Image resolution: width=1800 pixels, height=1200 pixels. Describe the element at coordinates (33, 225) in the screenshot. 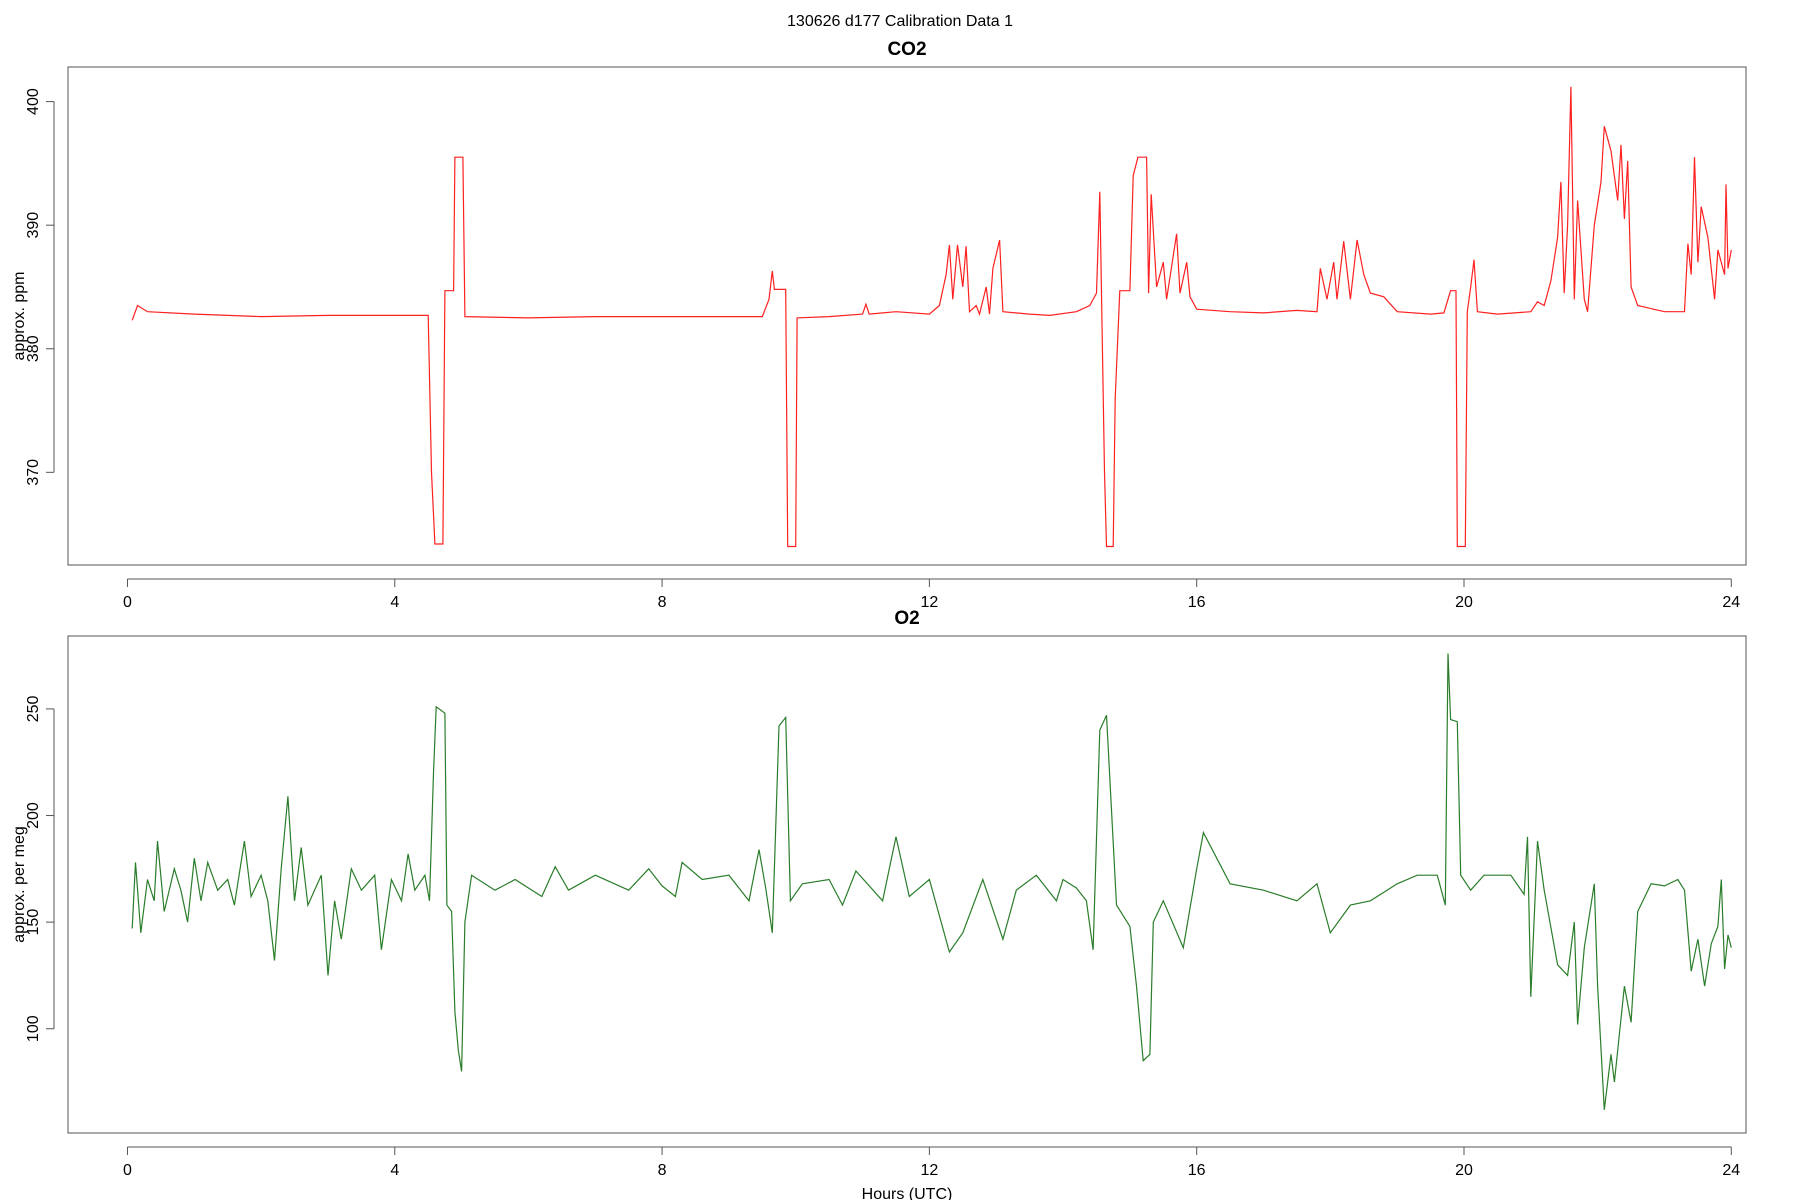

I see `y-tick-label: 390` at that location.